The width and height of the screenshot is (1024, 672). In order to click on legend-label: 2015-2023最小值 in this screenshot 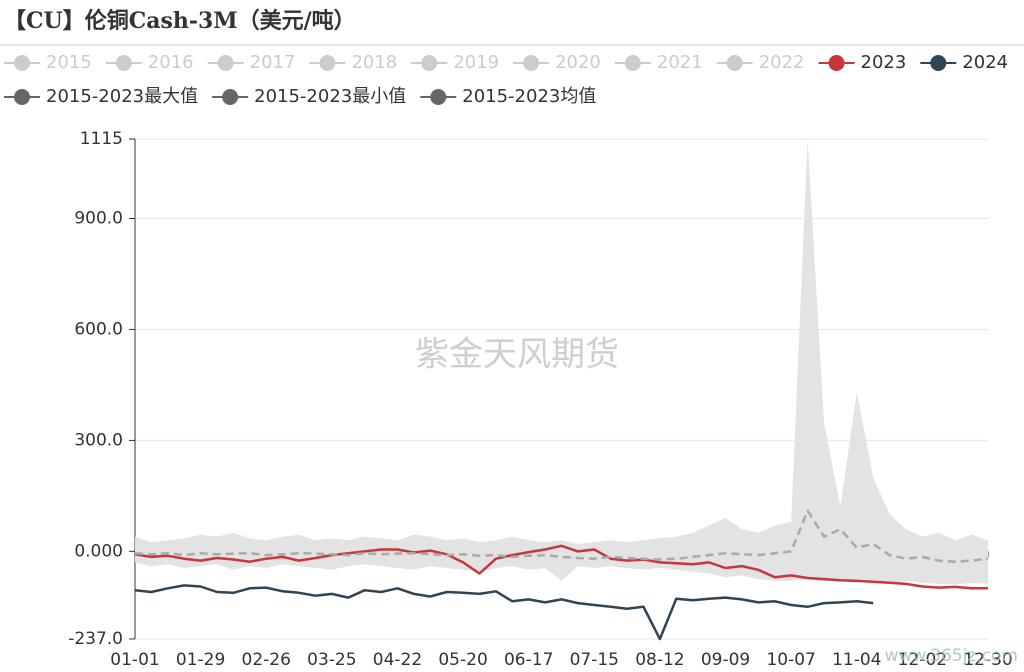, I will do `click(330, 96)`.